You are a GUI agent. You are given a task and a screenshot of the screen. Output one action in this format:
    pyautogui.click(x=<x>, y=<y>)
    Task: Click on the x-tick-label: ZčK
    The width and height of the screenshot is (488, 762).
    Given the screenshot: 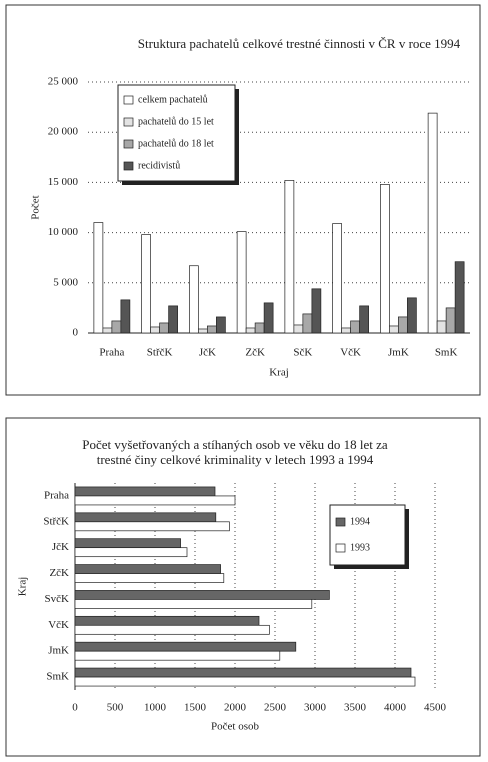 What is the action you would take?
    pyautogui.click(x=255, y=353)
    